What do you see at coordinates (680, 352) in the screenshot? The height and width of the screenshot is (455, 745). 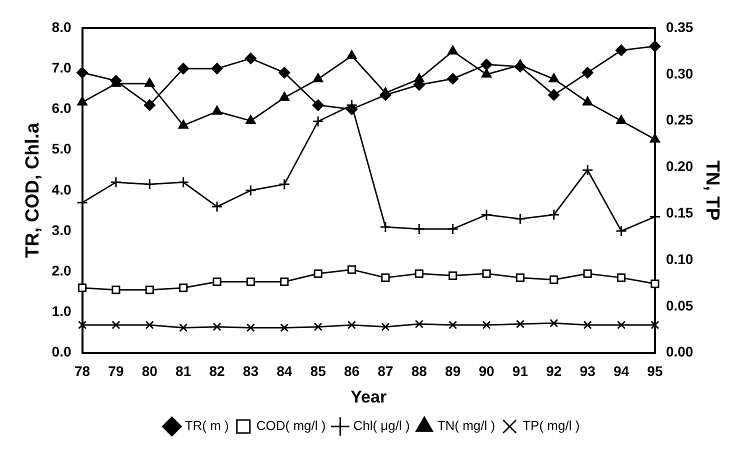 I see `y2-tick-label: 0.00` at bounding box center [680, 352].